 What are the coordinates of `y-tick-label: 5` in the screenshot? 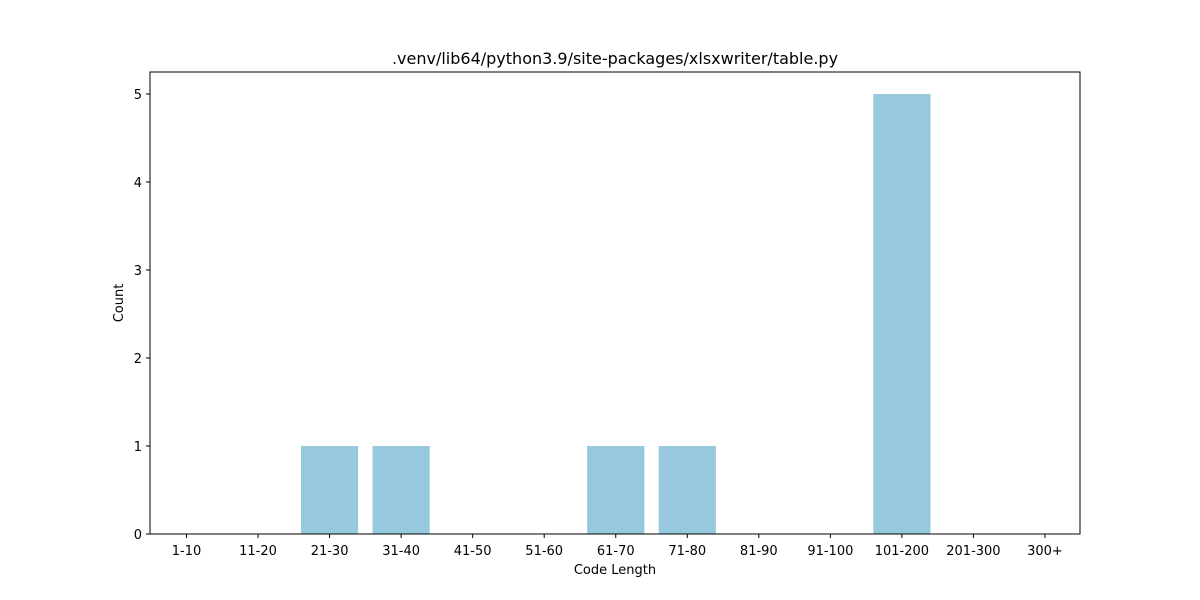 It's located at (138, 95).